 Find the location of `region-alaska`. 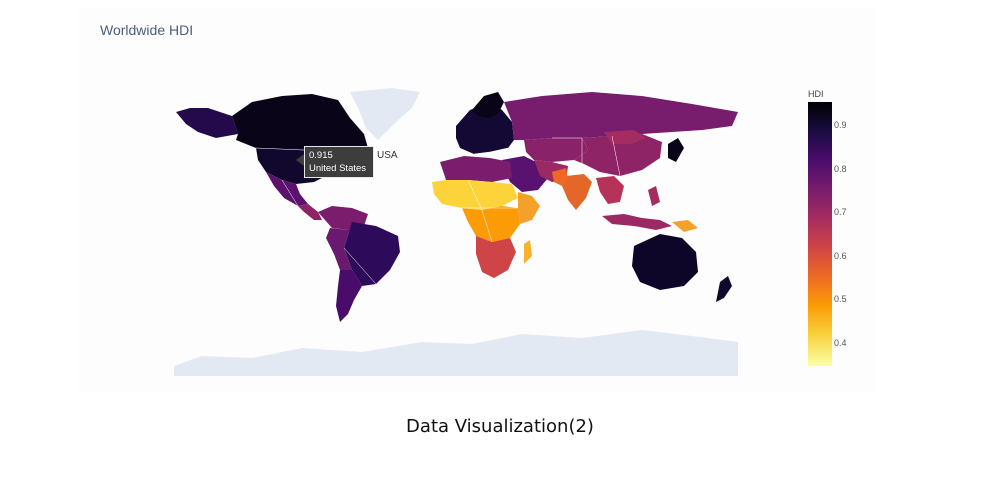

region-alaska is located at coordinates (207, 123).